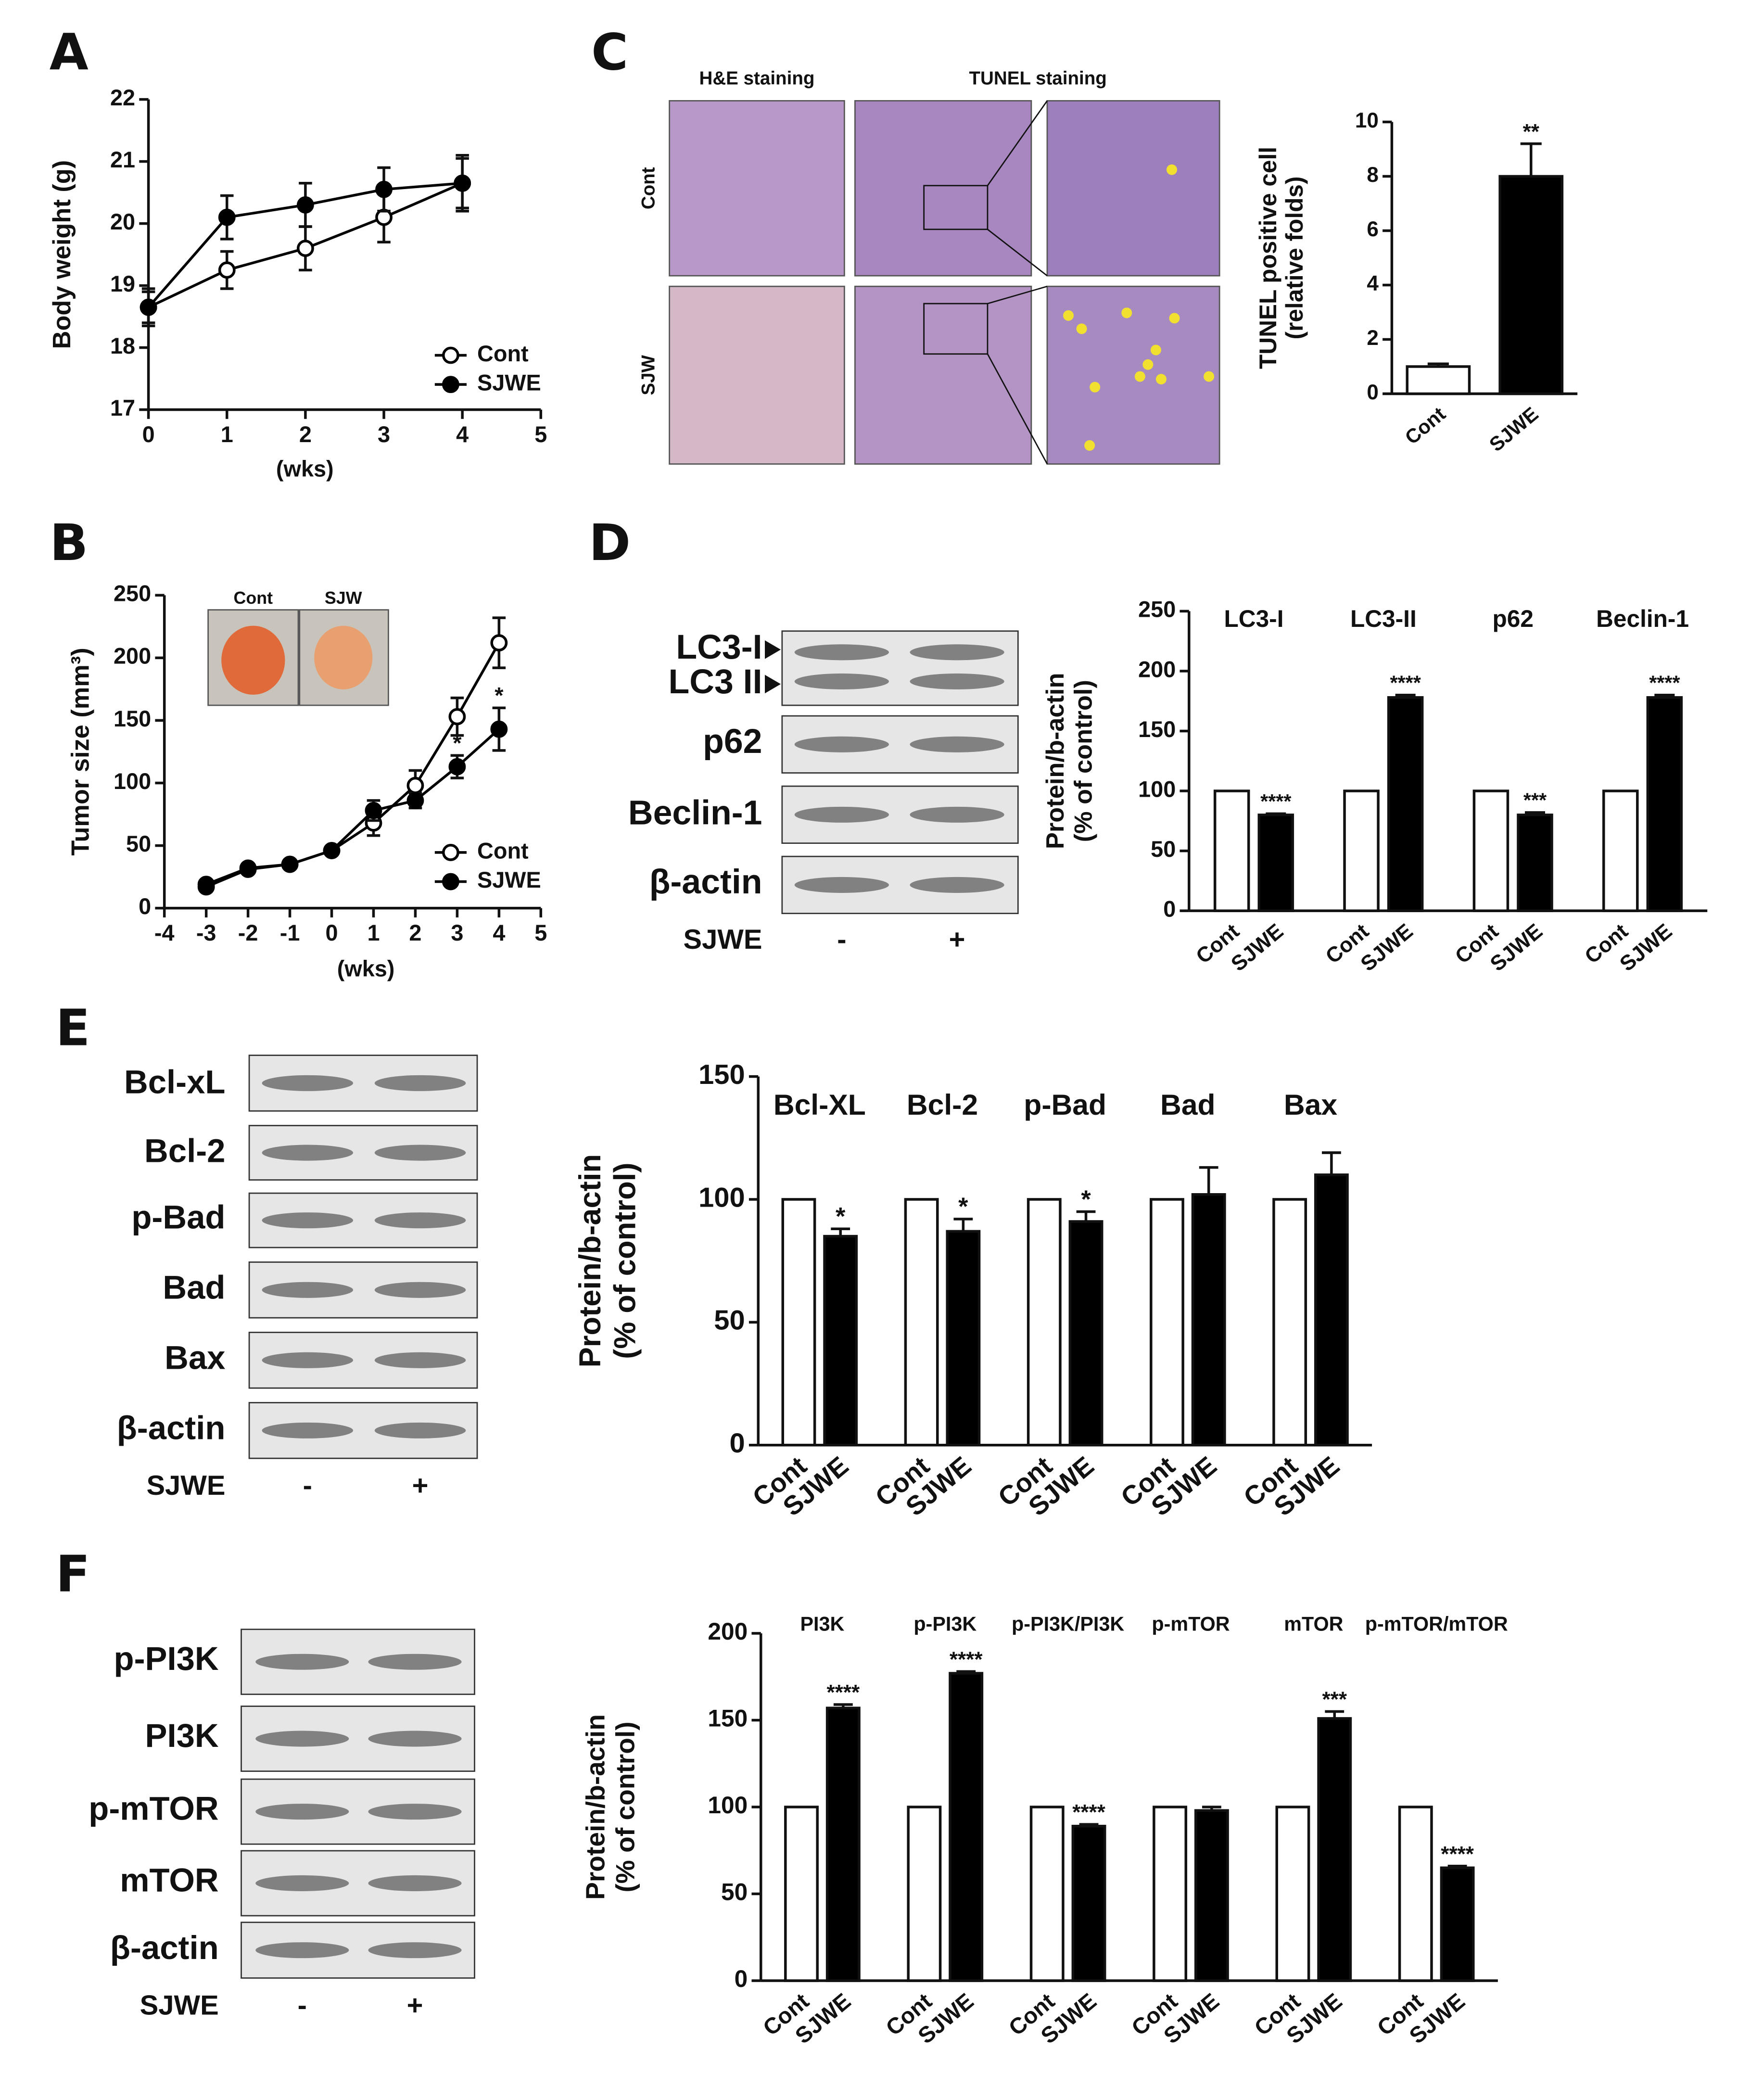  Describe the element at coordinates (1268, 258) in the screenshot. I see `y-axis-label: TUNEL positive cell` at that location.